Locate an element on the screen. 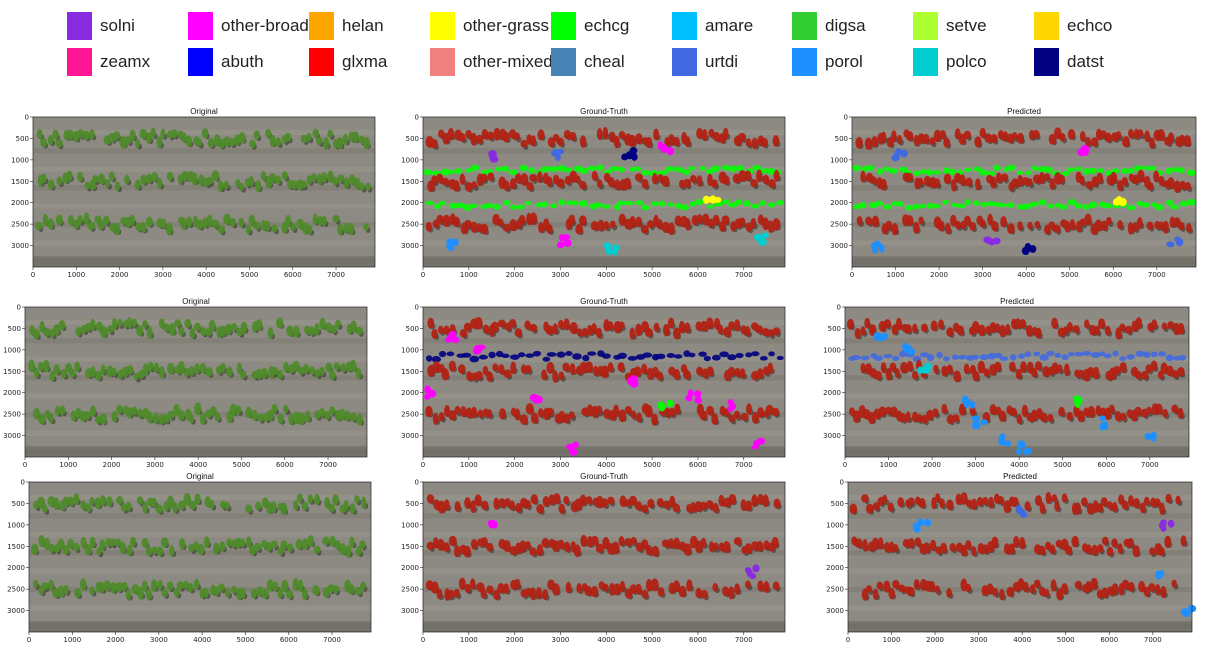 The height and width of the screenshot is (648, 1214). y-tick-label: 0 is located at coordinates (23, 483).